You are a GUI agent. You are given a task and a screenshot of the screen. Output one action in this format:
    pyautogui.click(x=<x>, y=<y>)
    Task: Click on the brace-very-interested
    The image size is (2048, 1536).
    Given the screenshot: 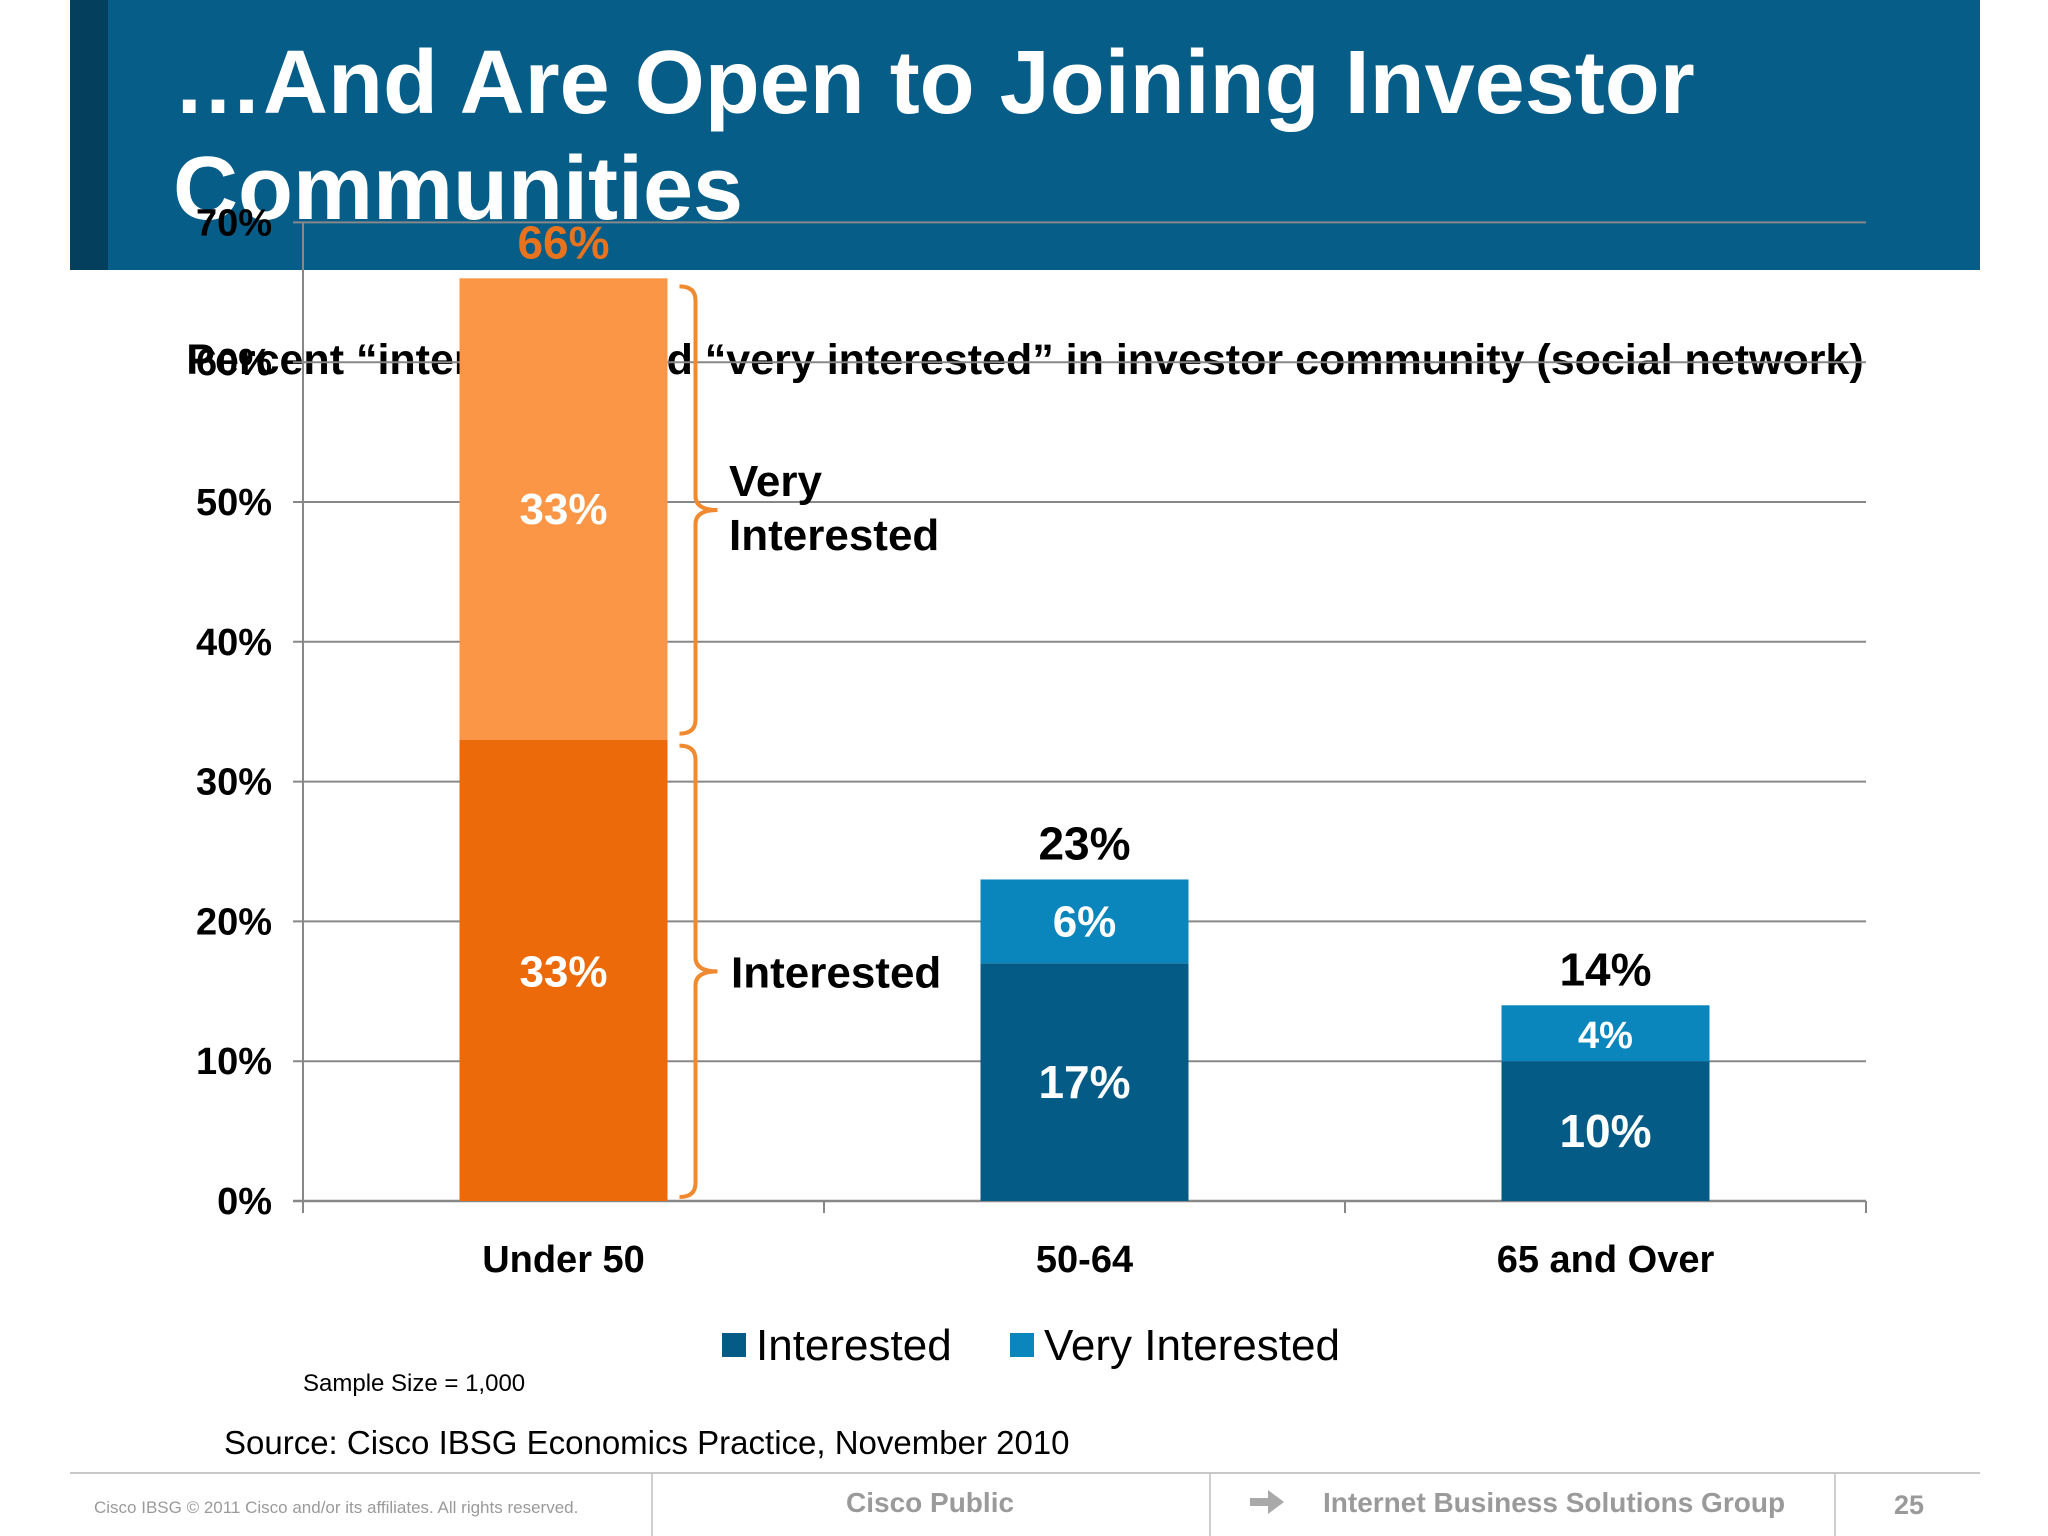 What is the action you would take?
    pyautogui.click(x=698, y=510)
    